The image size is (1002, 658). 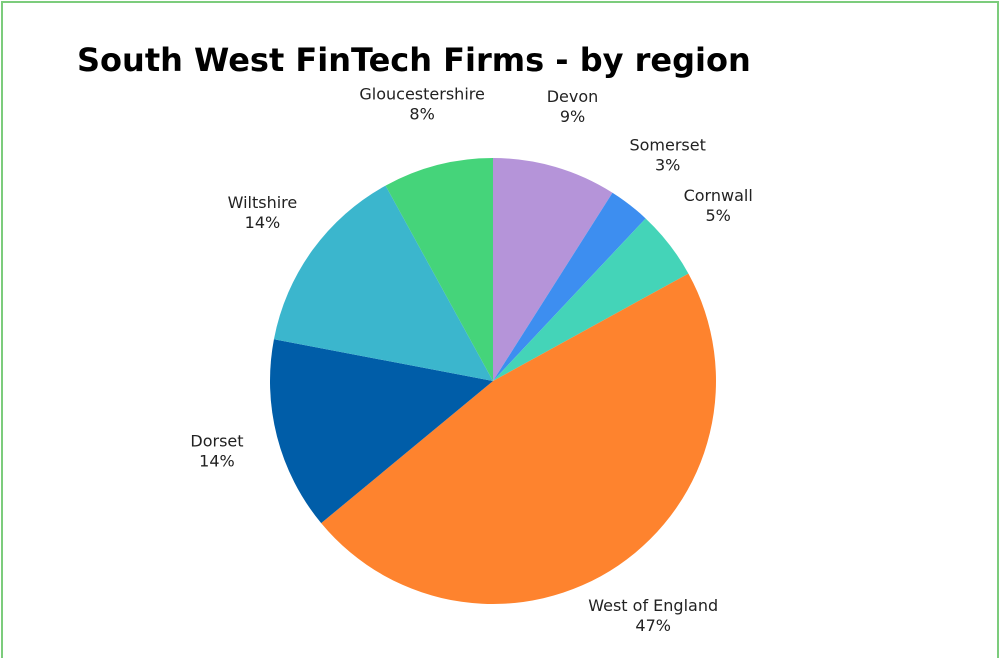 I want to click on slice-label-value: 5%, so click(x=717, y=215).